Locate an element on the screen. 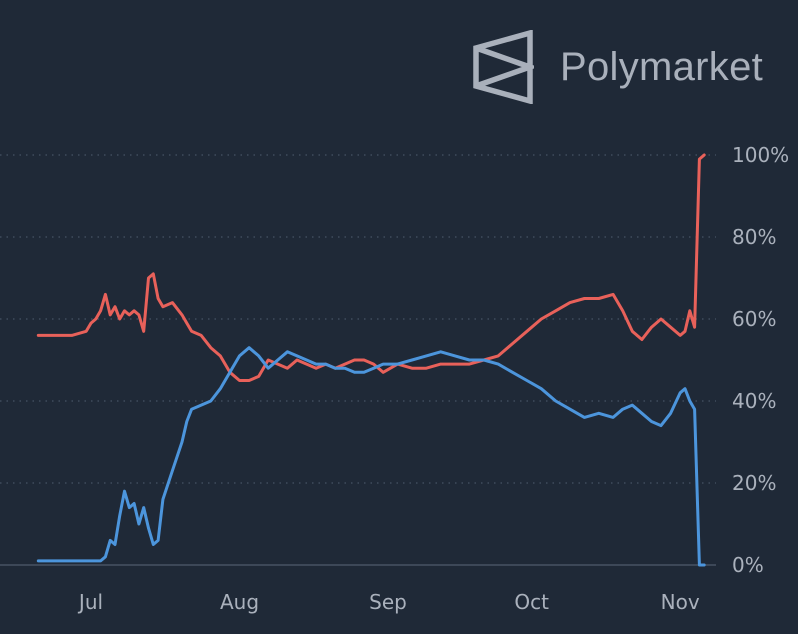 The height and width of the screenshot is (634, 798). y-tick-label: 60% is located at coordinates (754, 319).